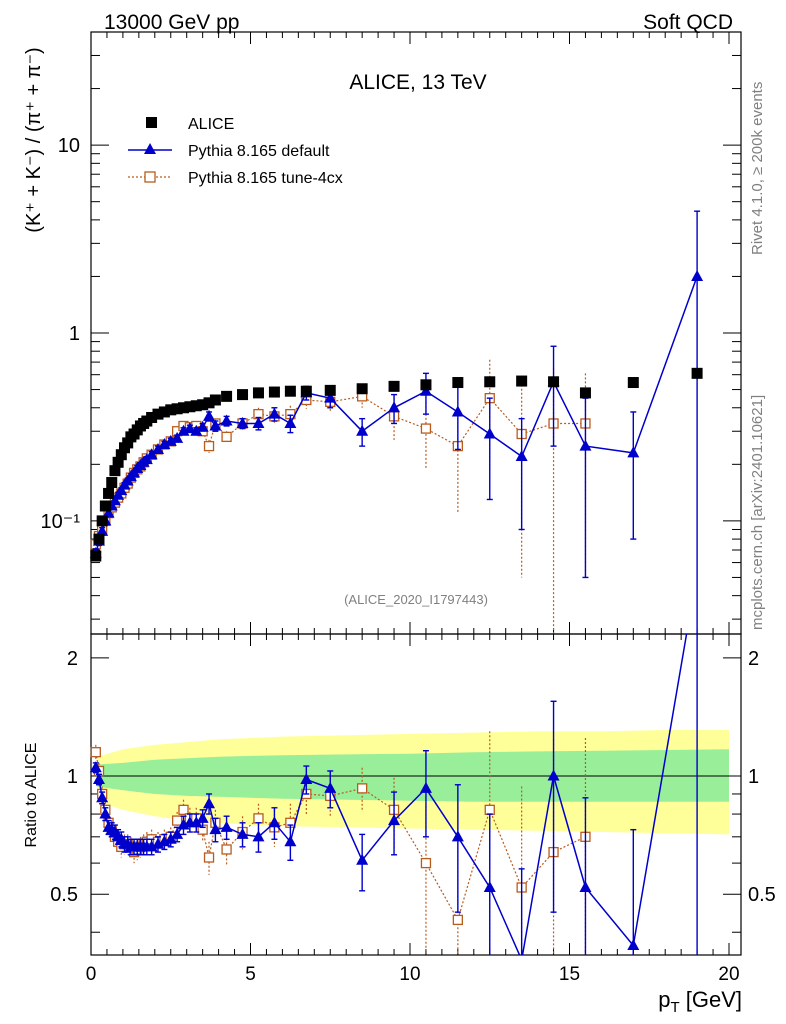  Describe the element at coordinates (171, 22) in the screenshot. I see `header-left-title: 13000 GeV pp` at that location.